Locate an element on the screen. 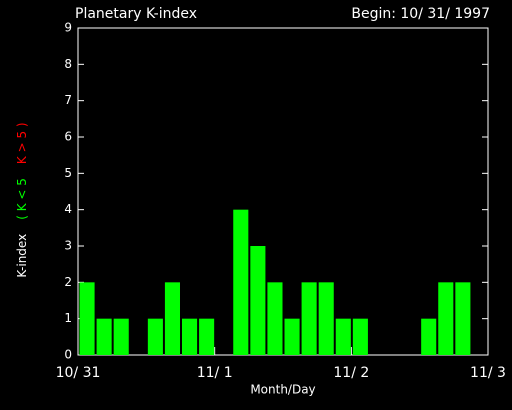  y-tick-label: 5 is located at coordinates (68, 173).